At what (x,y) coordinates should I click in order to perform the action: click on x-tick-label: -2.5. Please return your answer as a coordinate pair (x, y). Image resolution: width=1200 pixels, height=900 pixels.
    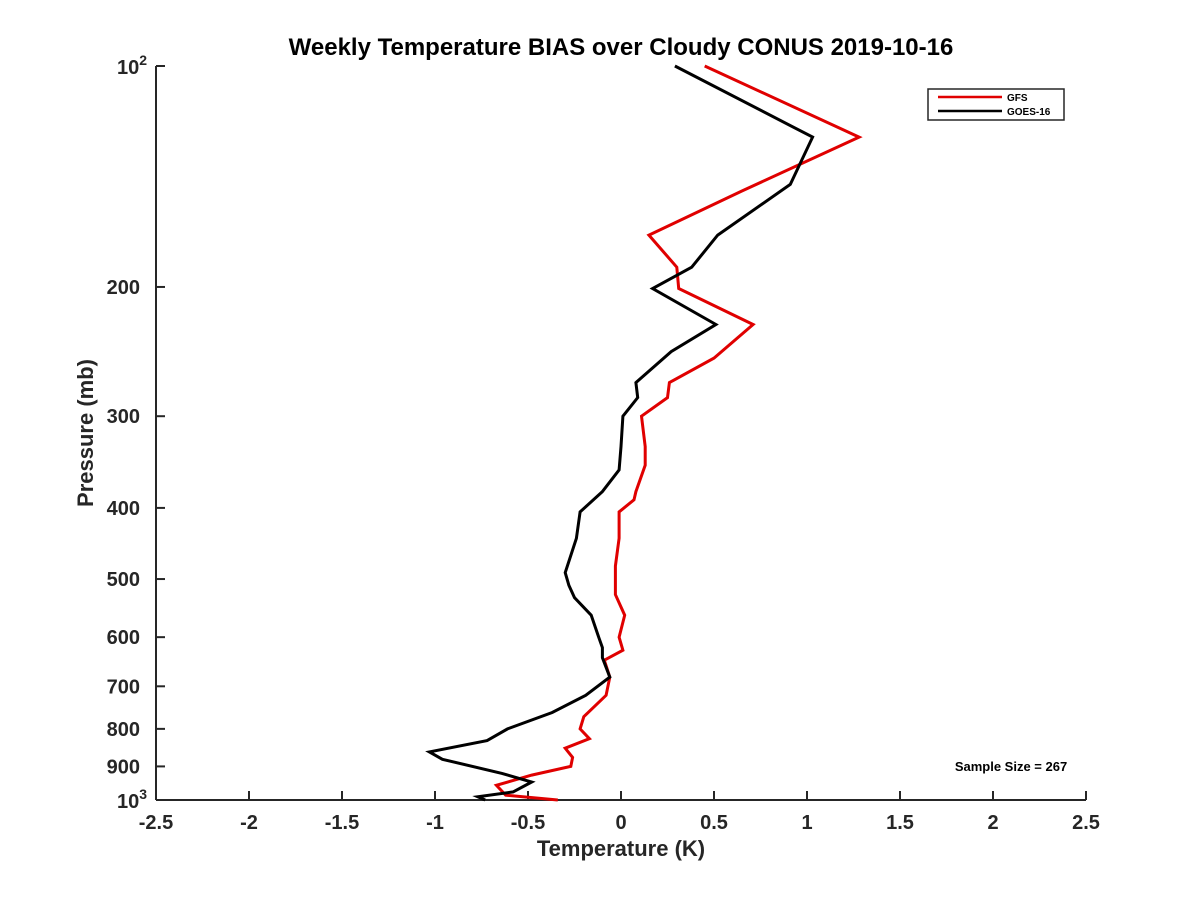
    Looking at the image, I should click on (156, 823).